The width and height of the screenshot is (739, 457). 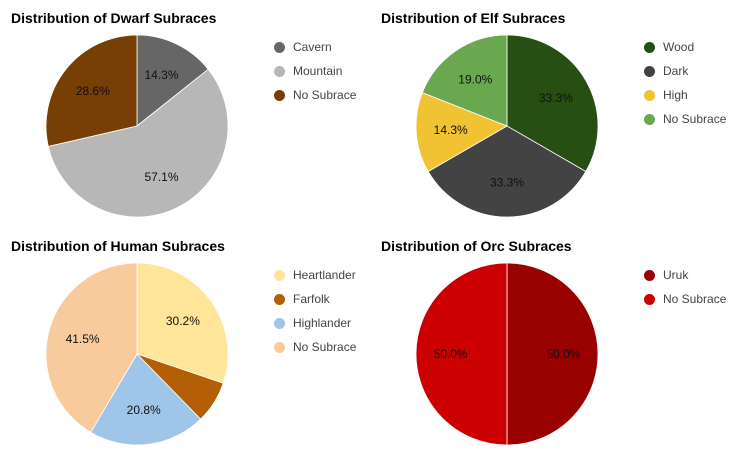 What do you see at coordinates (311, 299) in the screenshot?
I see `legend-label: Farfolk` at bounding box center [311, 299].